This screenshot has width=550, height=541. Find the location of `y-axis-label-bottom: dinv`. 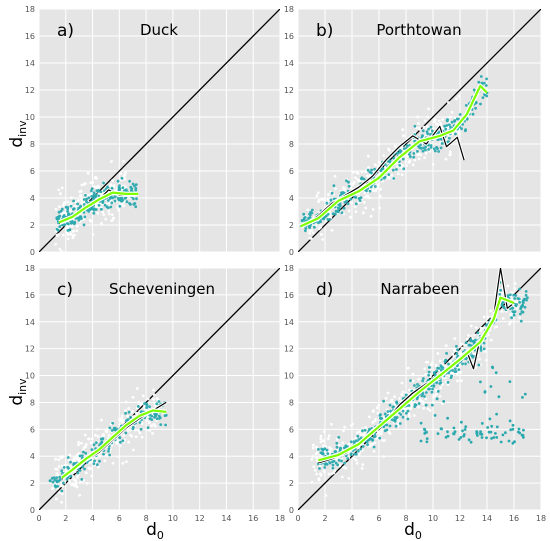

y-axis-label-bottom: dinv is located at coordinates (18, 392).